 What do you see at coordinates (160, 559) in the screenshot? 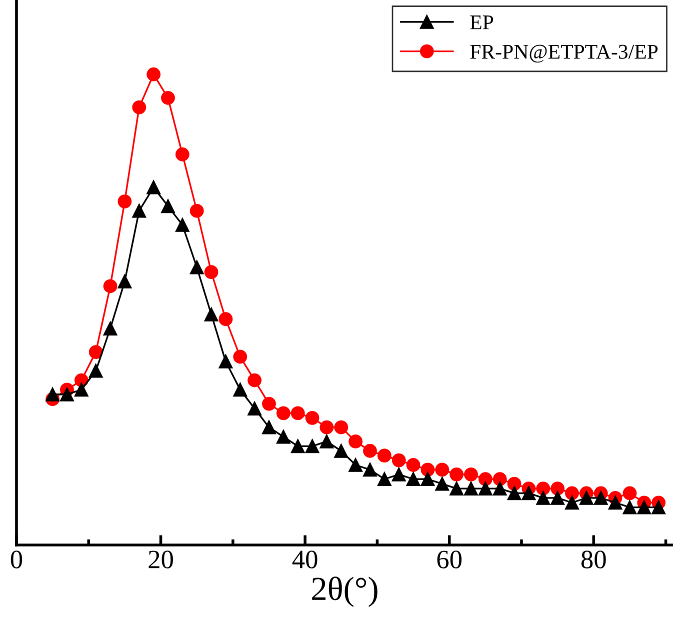
I see `x-tick-label: 20` at bounding box center [160, 559].